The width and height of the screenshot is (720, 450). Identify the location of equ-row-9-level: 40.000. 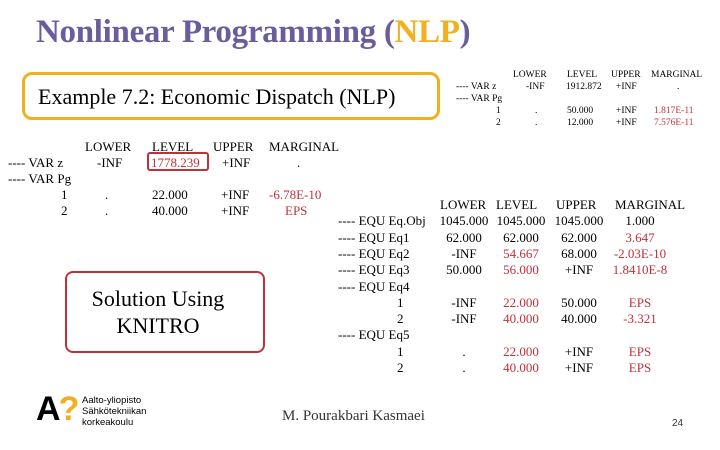
(521, 367).